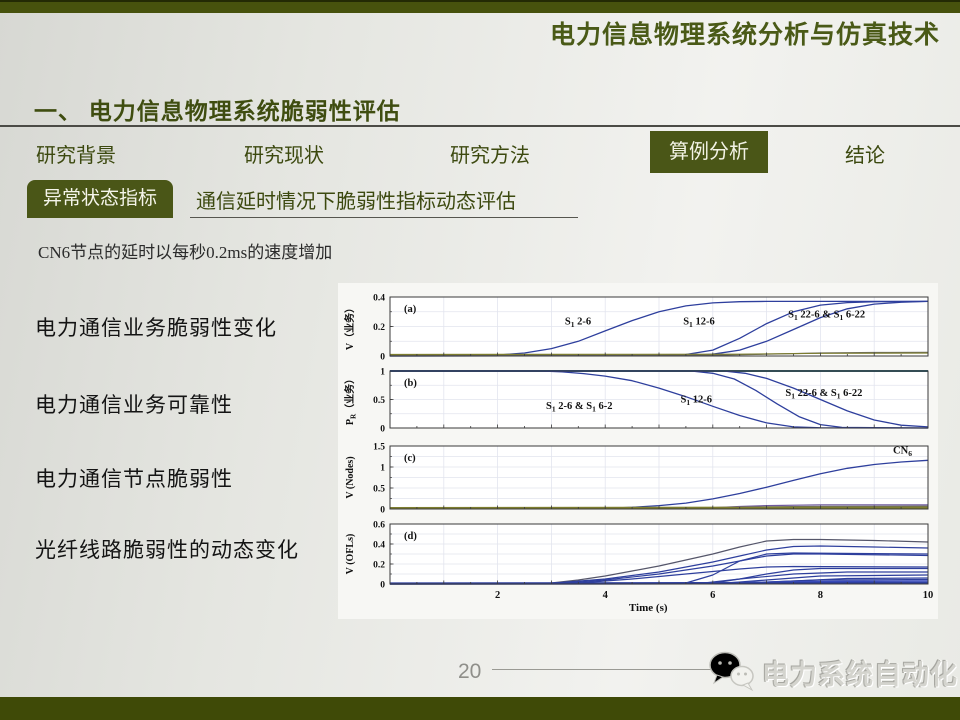 The height and width of the screenshot is (720, 960). I want to click on tab-research-background: 研究背景, so click(76, 156).